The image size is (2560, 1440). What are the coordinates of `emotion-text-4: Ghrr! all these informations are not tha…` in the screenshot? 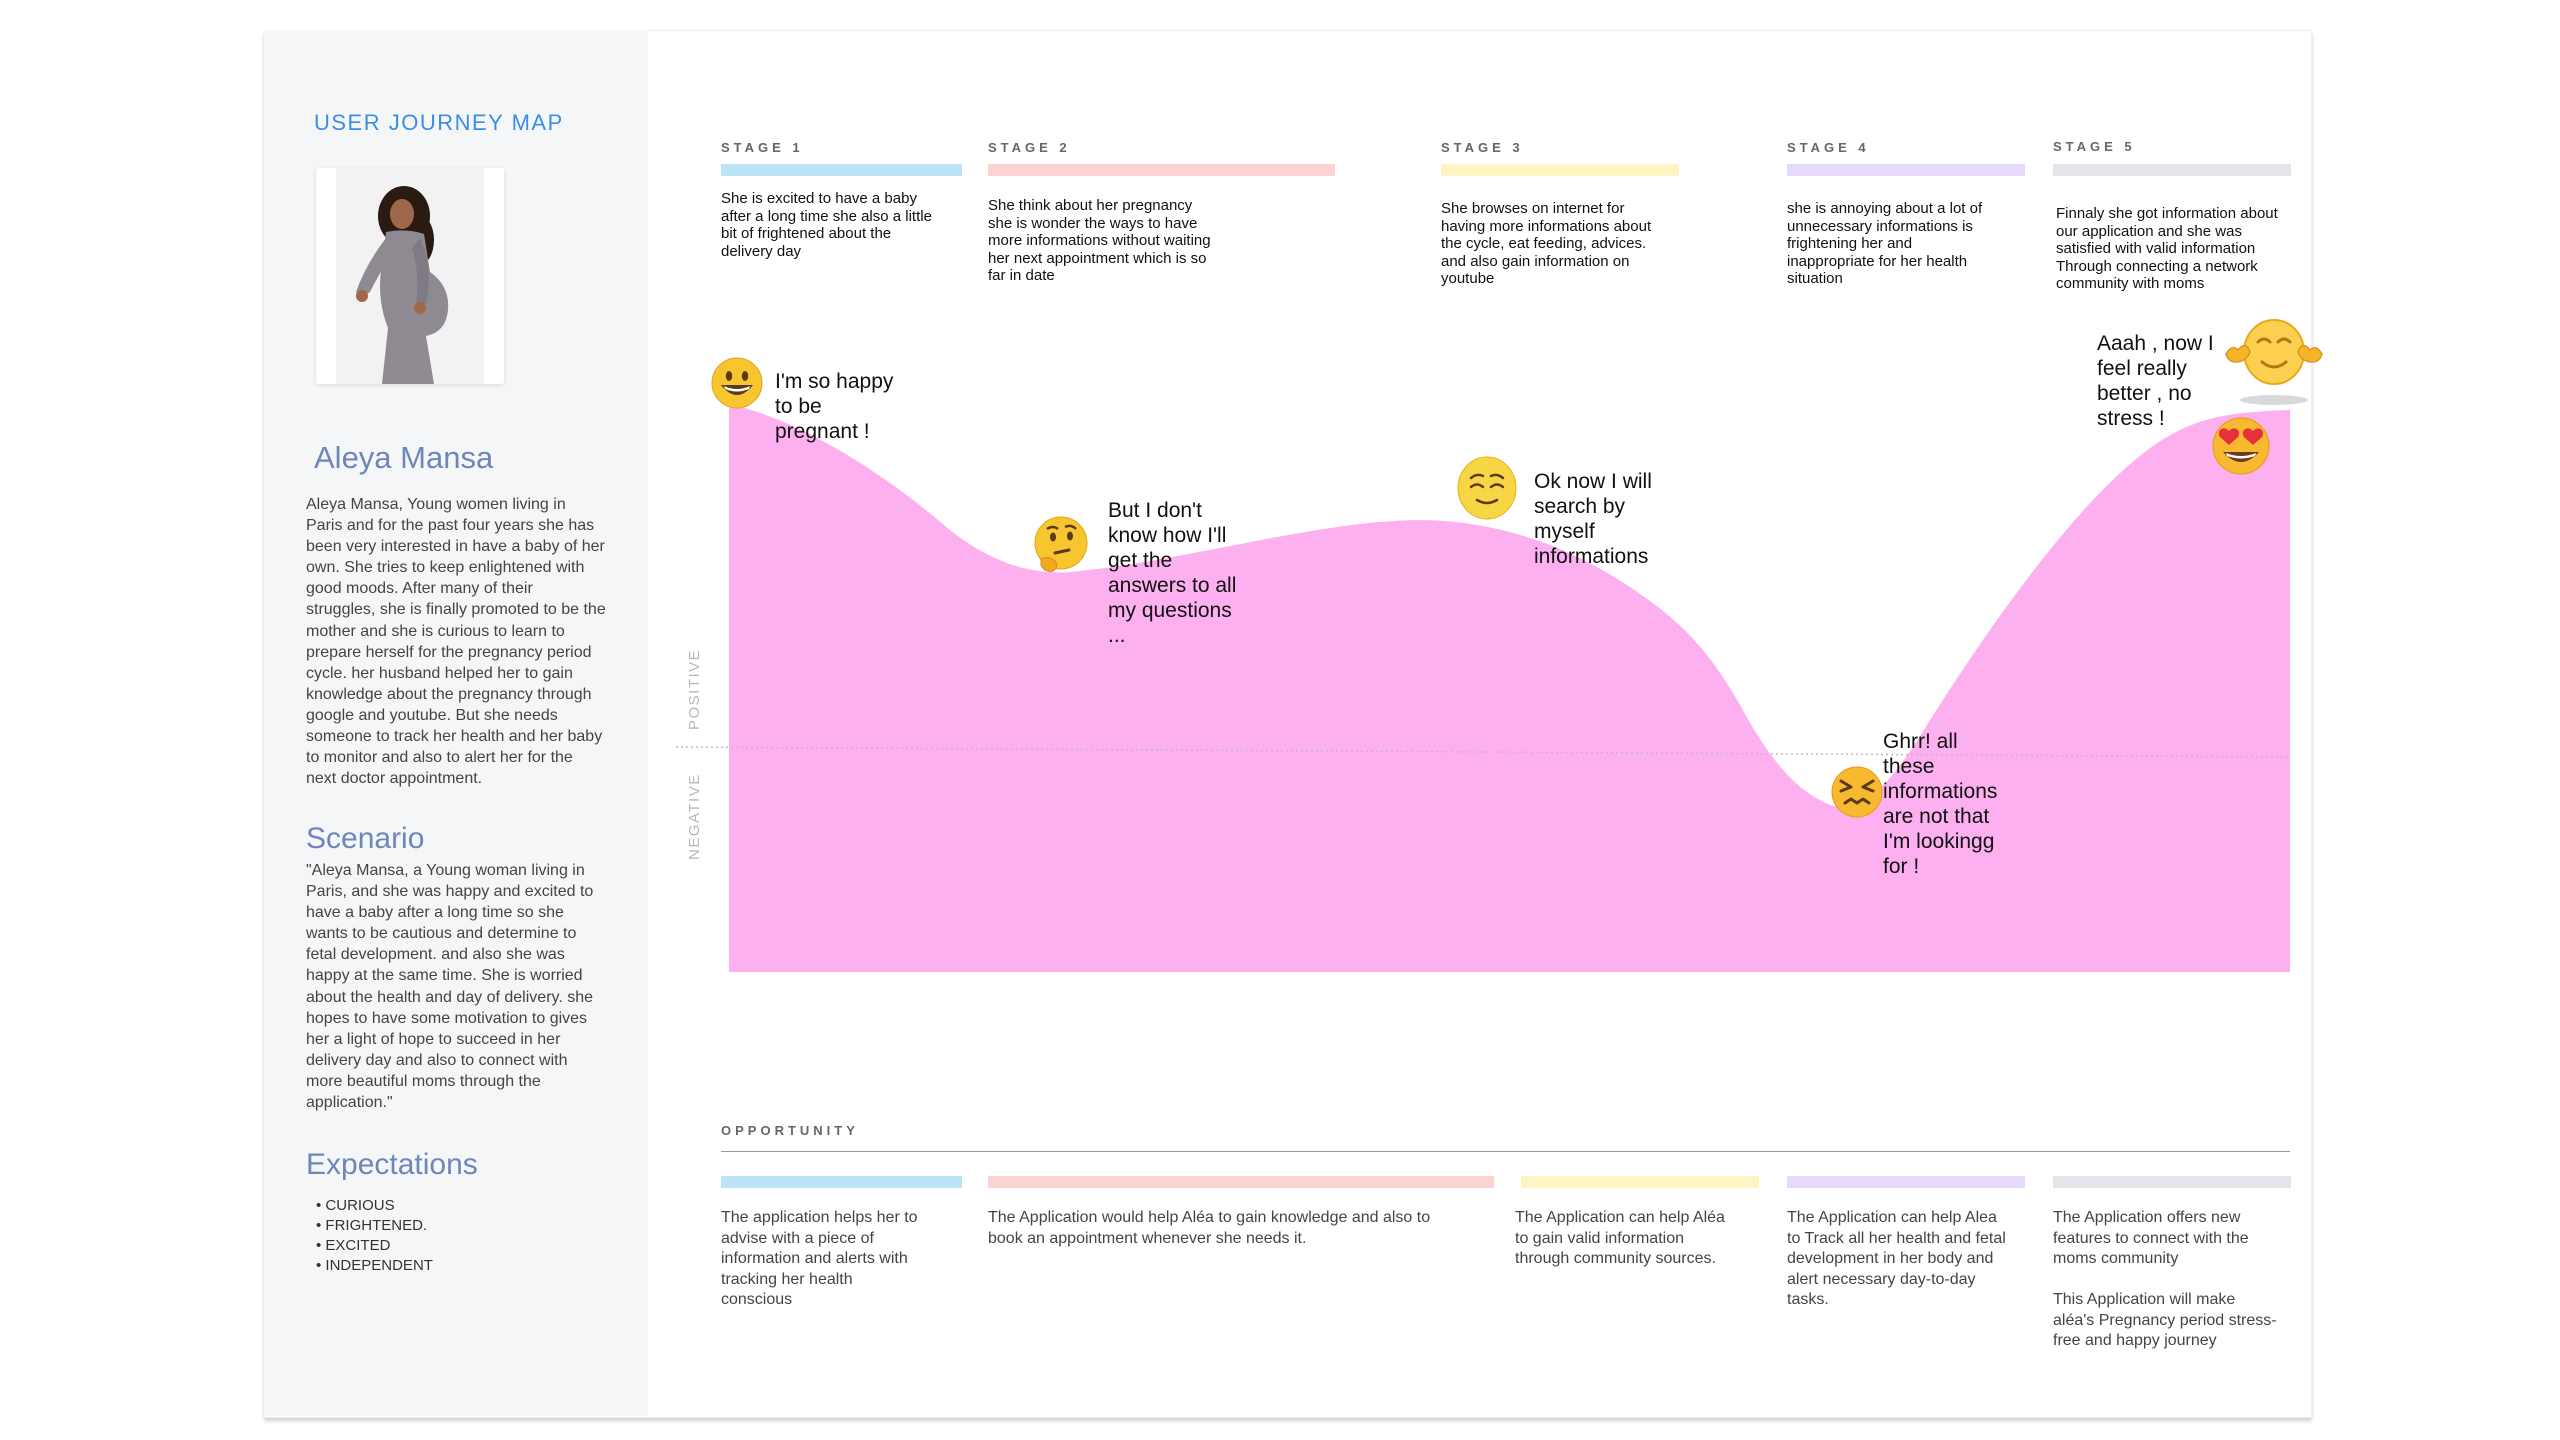 It's located at (1940, 804).